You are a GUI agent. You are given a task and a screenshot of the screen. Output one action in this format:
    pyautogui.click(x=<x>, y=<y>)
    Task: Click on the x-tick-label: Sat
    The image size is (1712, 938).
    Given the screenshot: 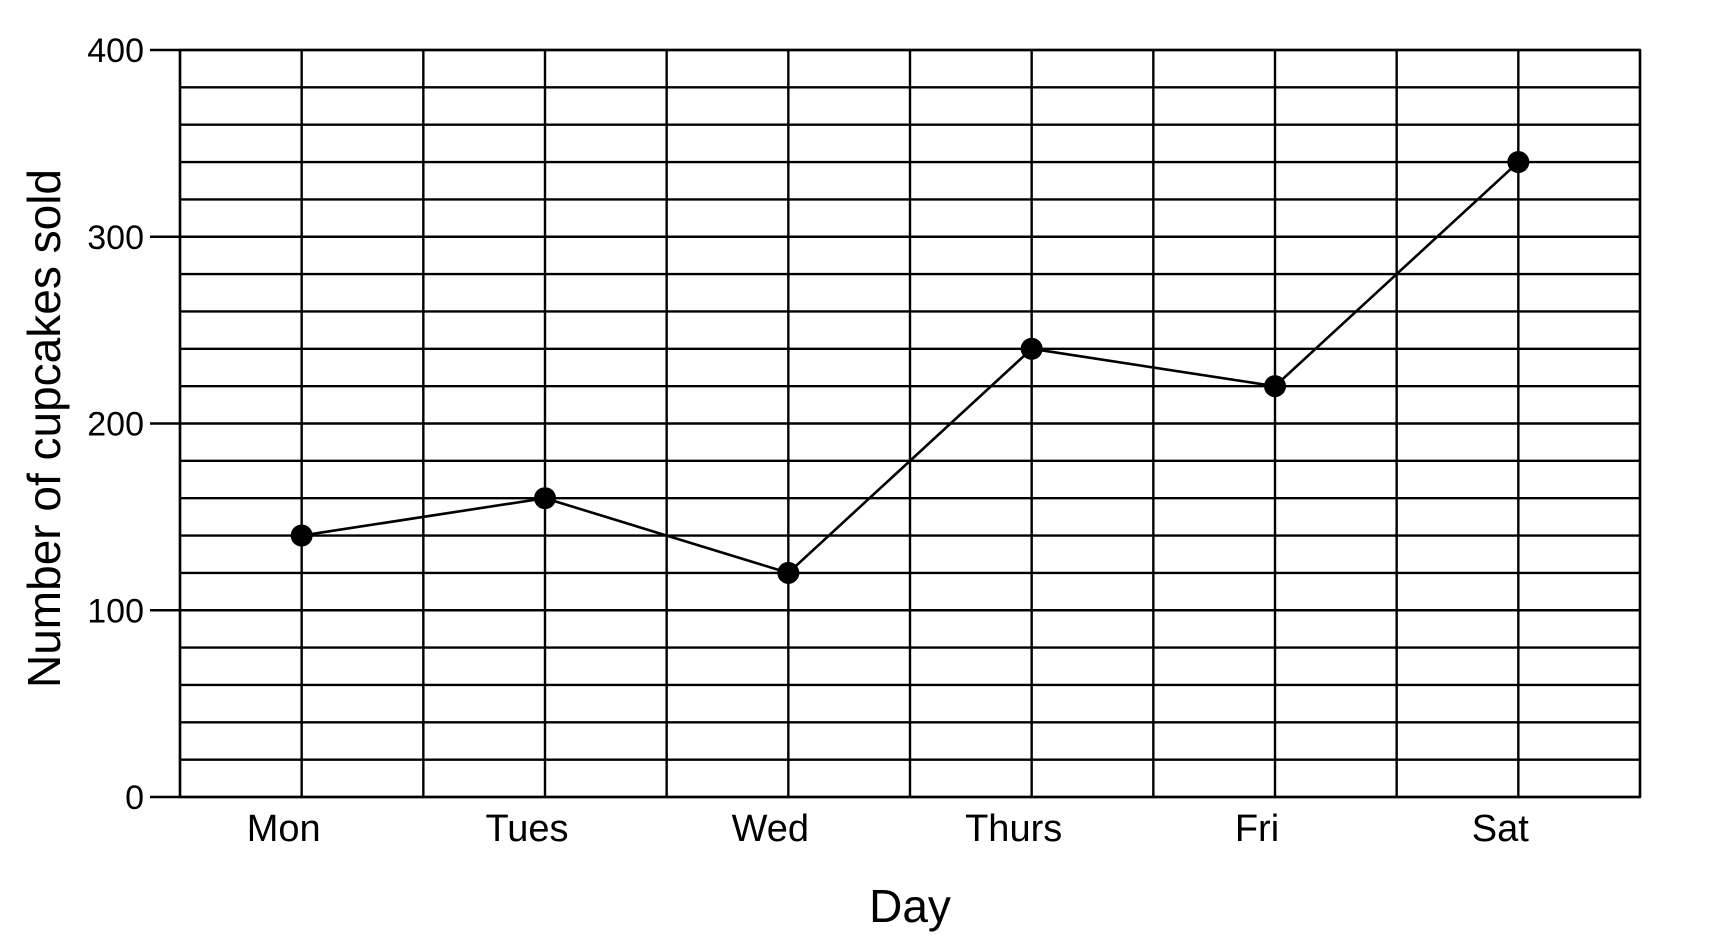 What is the action you would take?
    pyautogui.click(x=1500, y=829)
    